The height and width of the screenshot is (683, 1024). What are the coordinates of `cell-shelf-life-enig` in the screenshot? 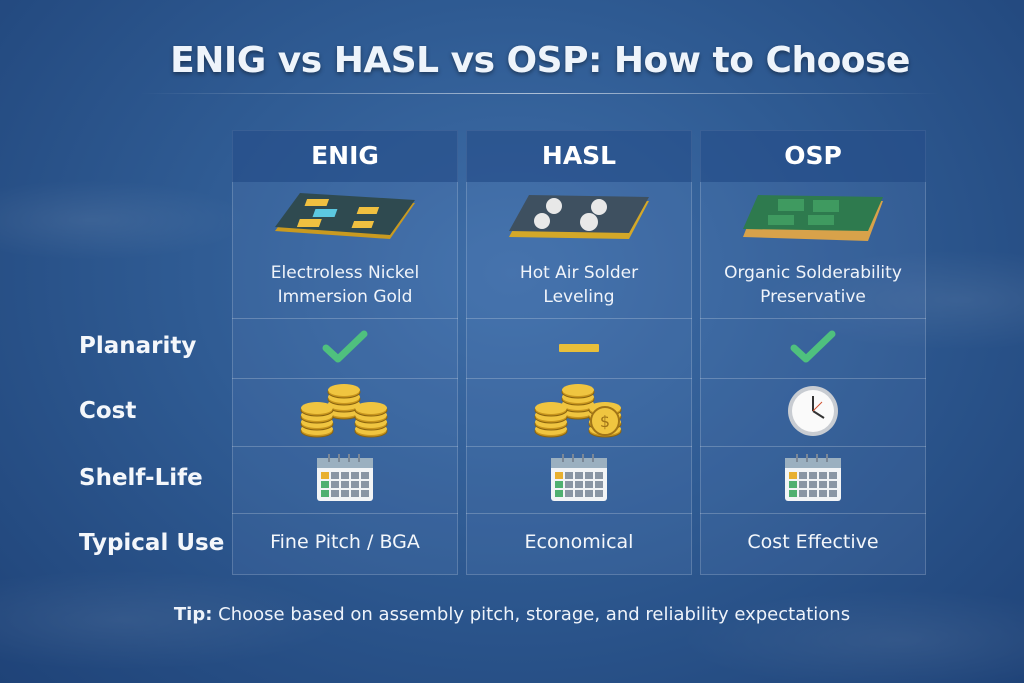 It's located at (345, 479).